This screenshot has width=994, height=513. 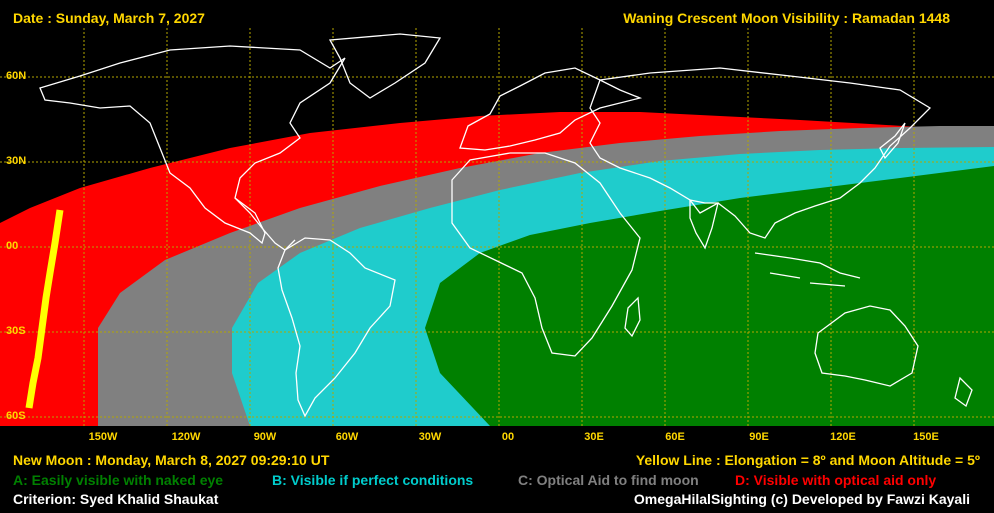 What do you see at coordinates (118, 480) in the screenshot?
I see `legend-a: A: Easily visible with naked eye` at bounding box center [118, 480].